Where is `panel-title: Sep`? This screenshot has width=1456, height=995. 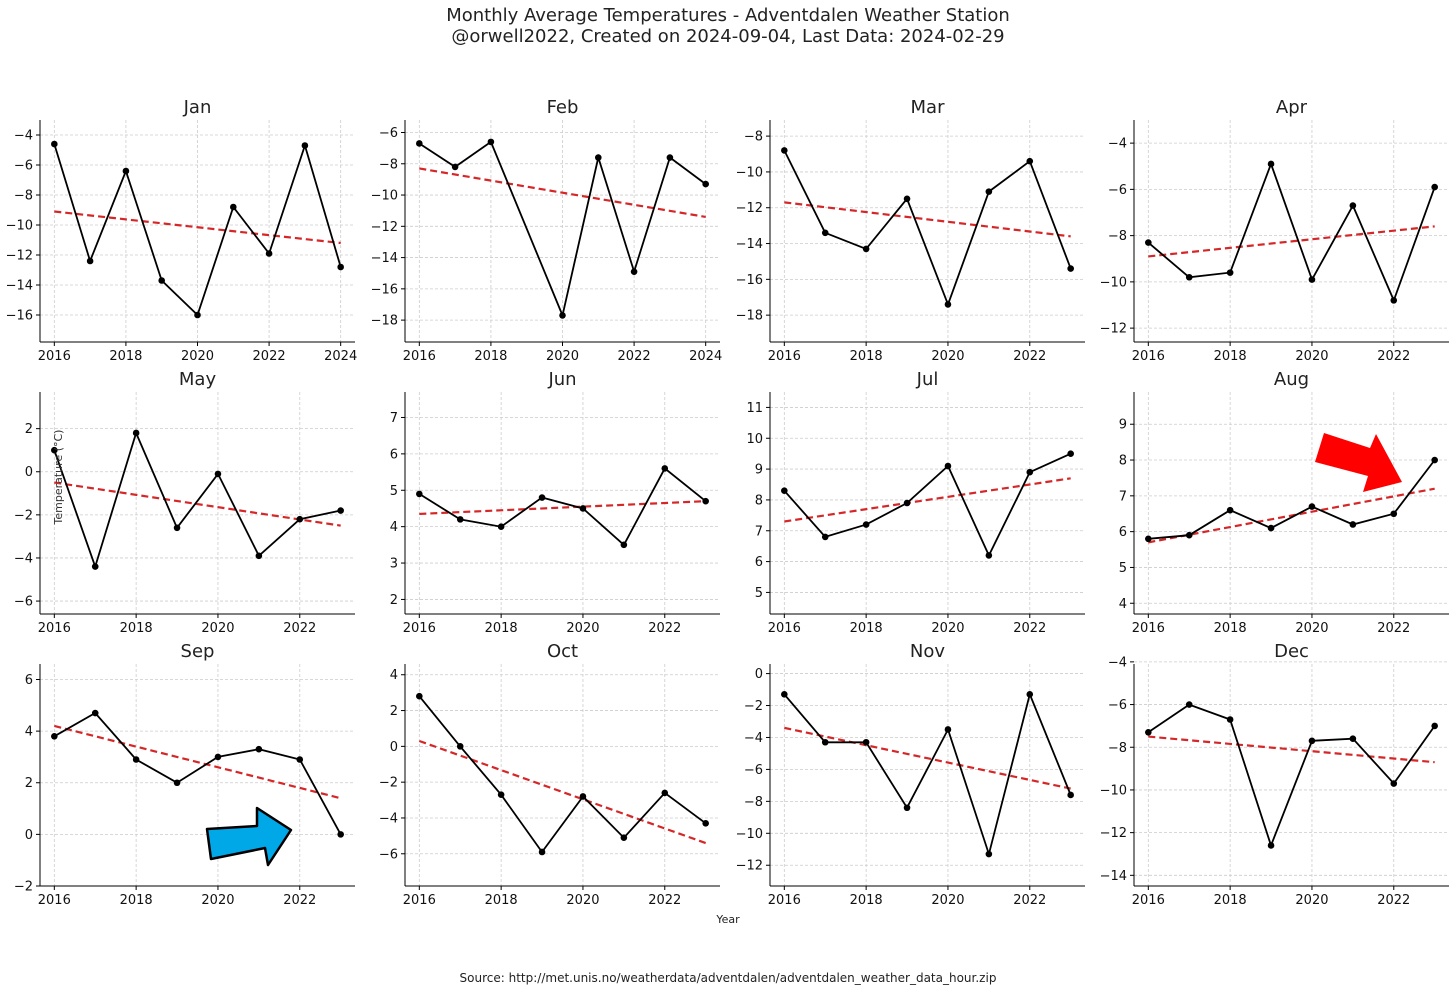
panel-title: Sep is located at coordinates (198, 651).